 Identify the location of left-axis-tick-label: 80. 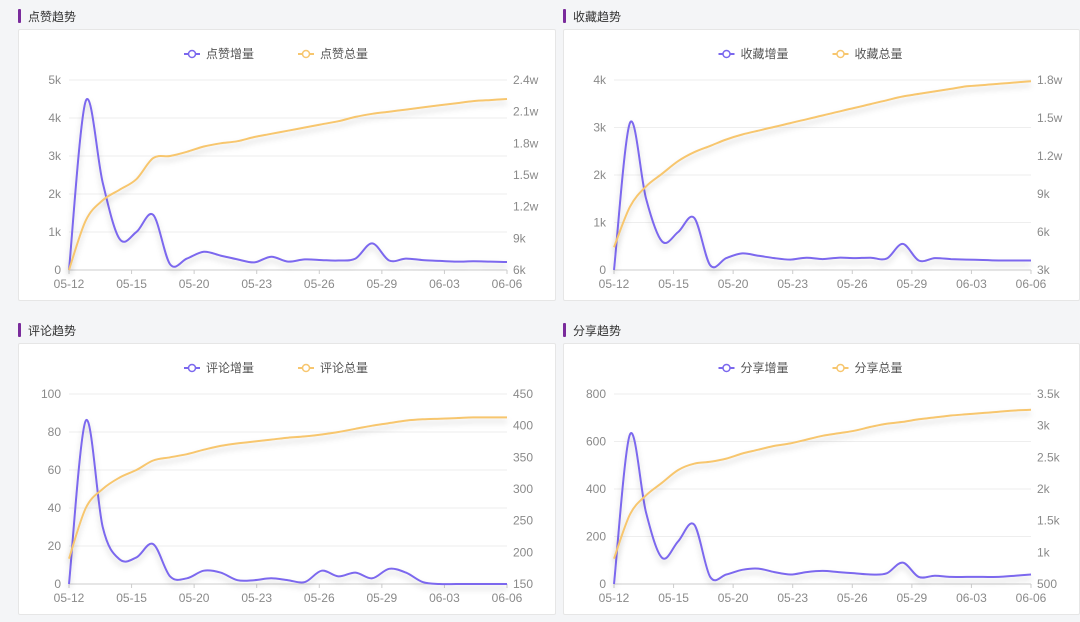
(55, 432).